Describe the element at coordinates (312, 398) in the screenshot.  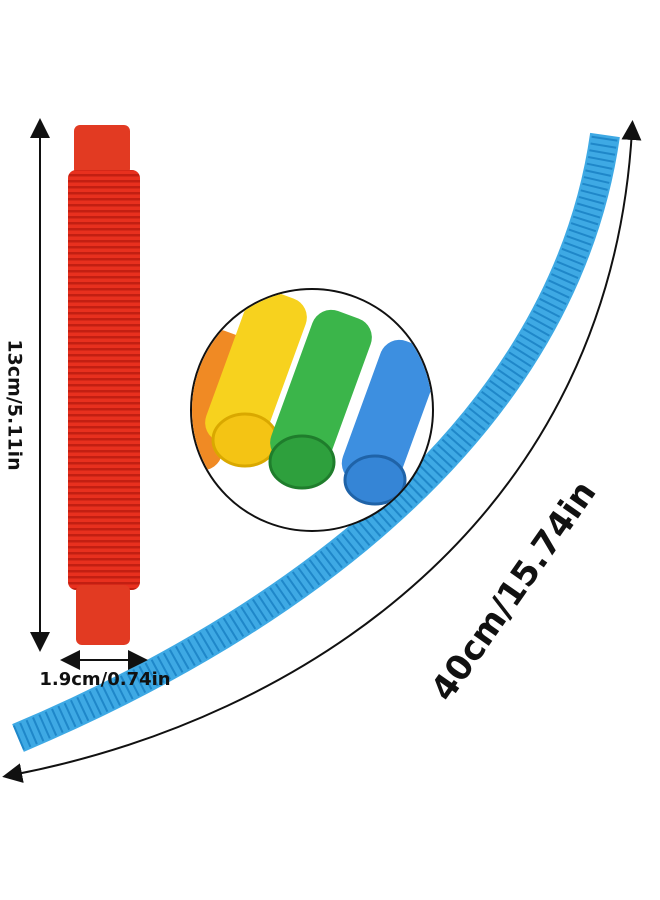
I see `inset-tubes` at that location.